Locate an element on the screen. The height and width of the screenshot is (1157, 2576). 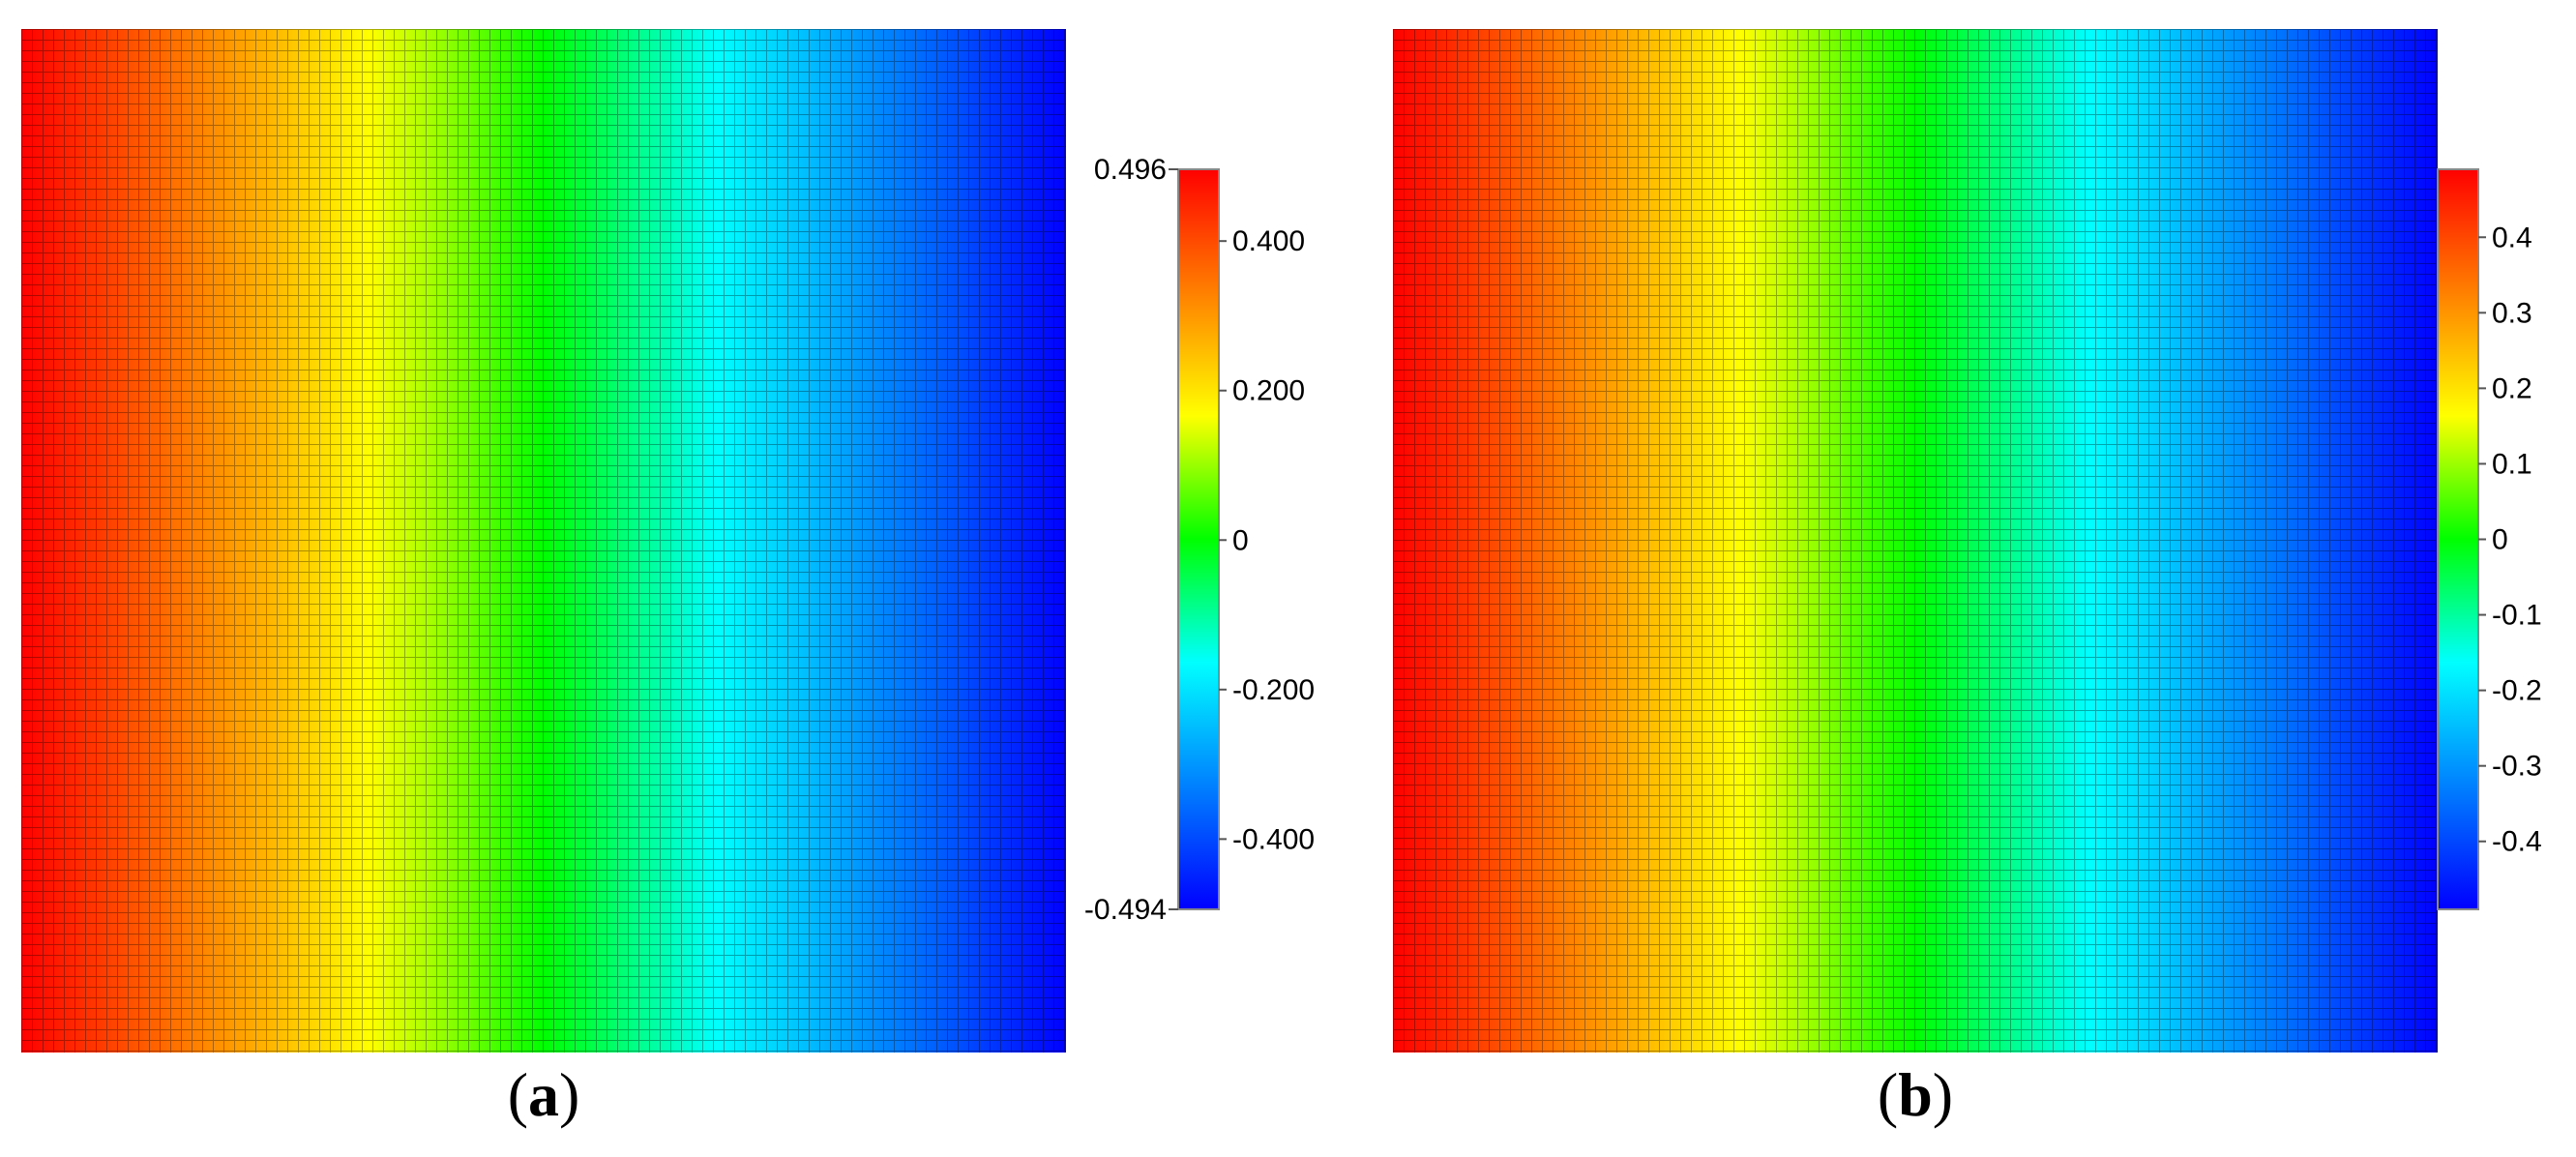
colorbar-a: 0.400 0.200 0 -0.200 -0.400 0.496 -0.494 is located at coordinates (1199, 540).